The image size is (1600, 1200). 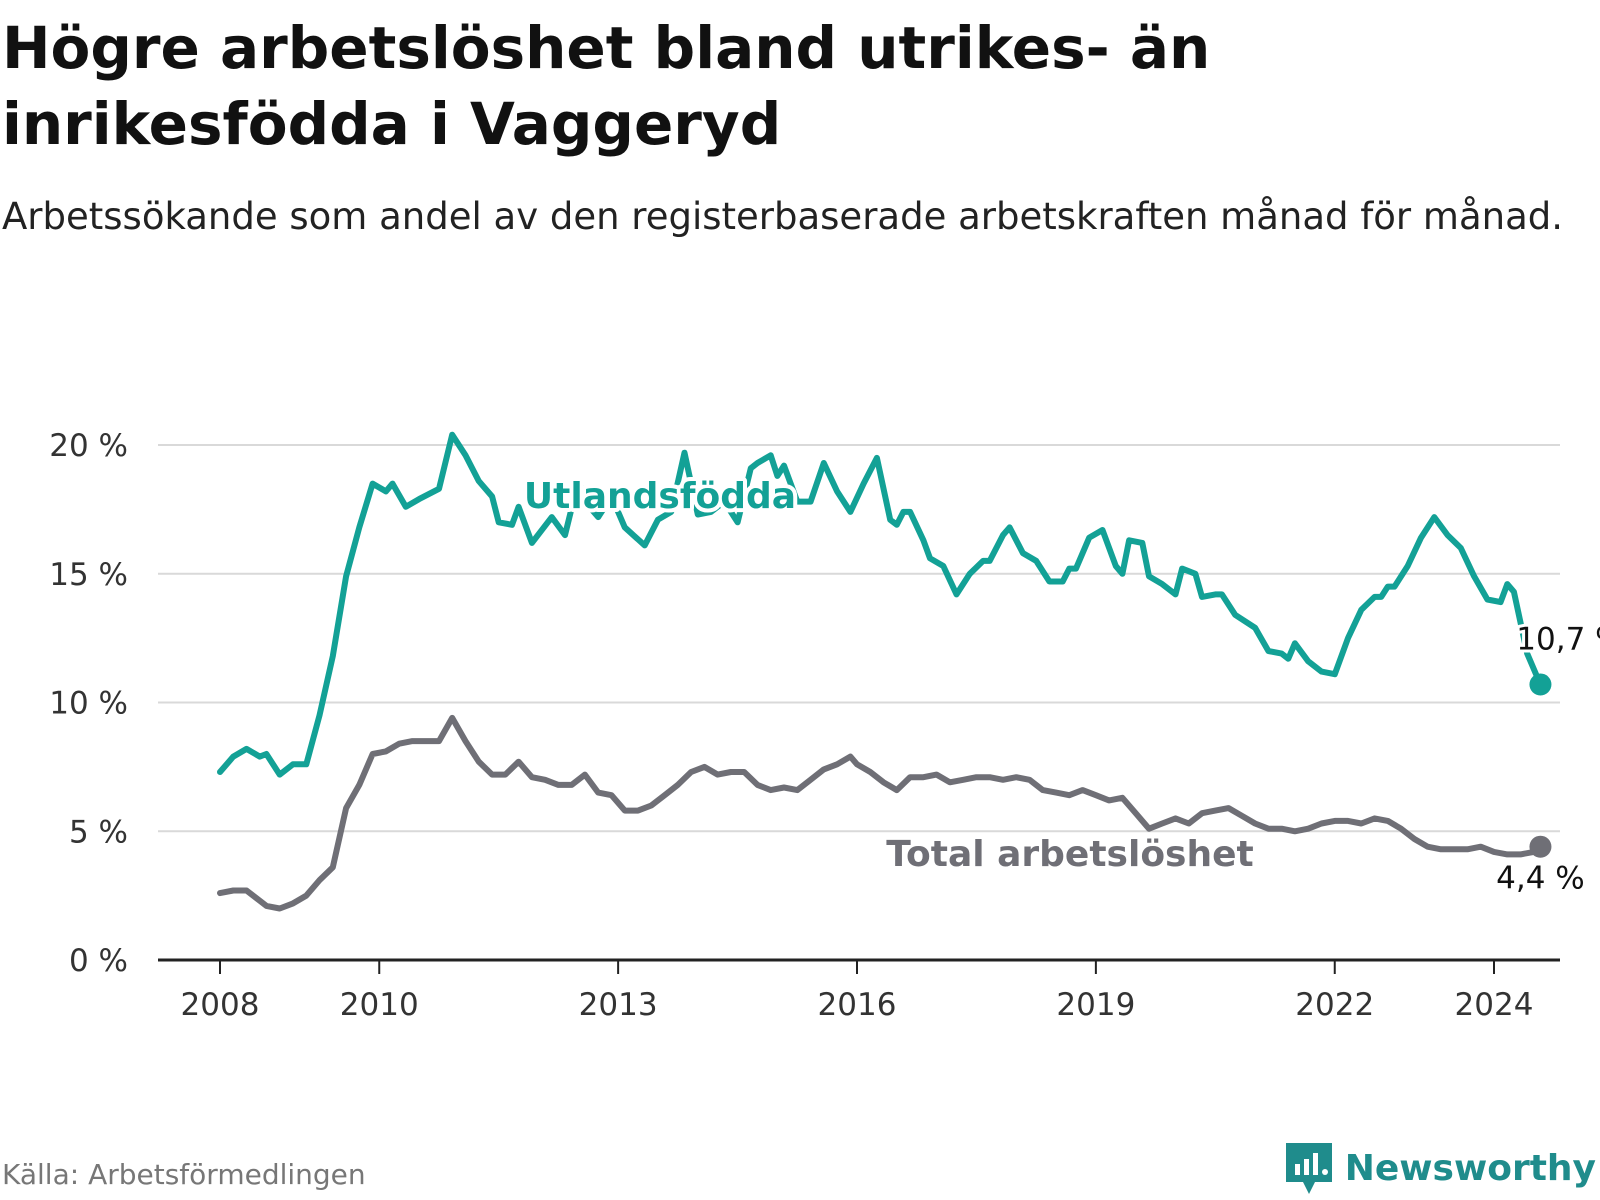 What do you see at coordinates (88, 446) in the screenshot?
I see `y-tick-label: 20 %` at bounding box center [88, 446].